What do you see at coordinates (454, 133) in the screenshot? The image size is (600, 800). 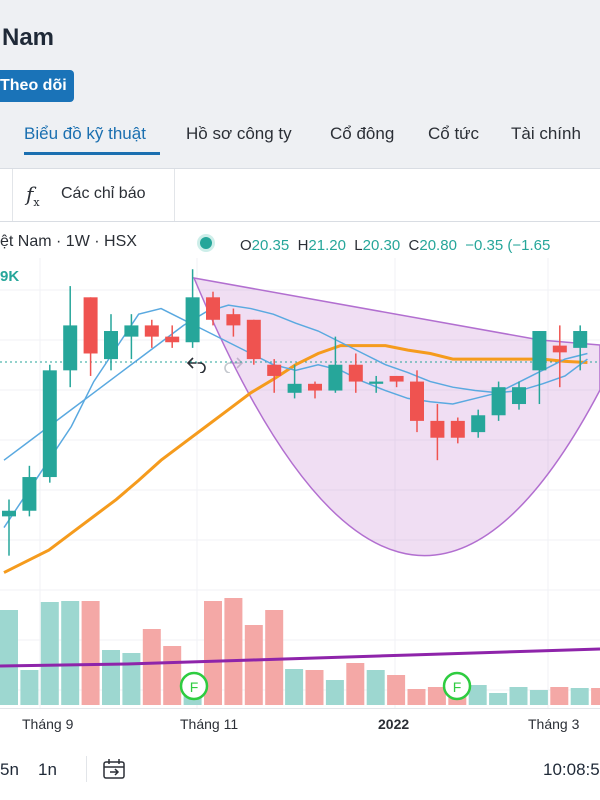 I see `tab-dividends: Cổ tức` at bounding box center [454, 133].